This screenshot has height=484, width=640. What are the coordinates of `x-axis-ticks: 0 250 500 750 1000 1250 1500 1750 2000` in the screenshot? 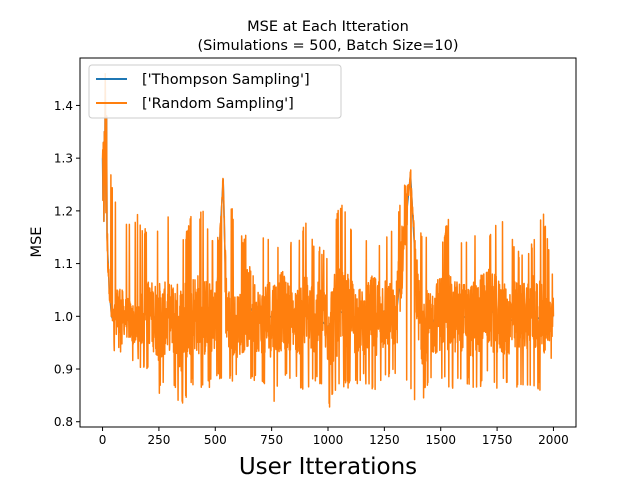 It's located at (334, 437).